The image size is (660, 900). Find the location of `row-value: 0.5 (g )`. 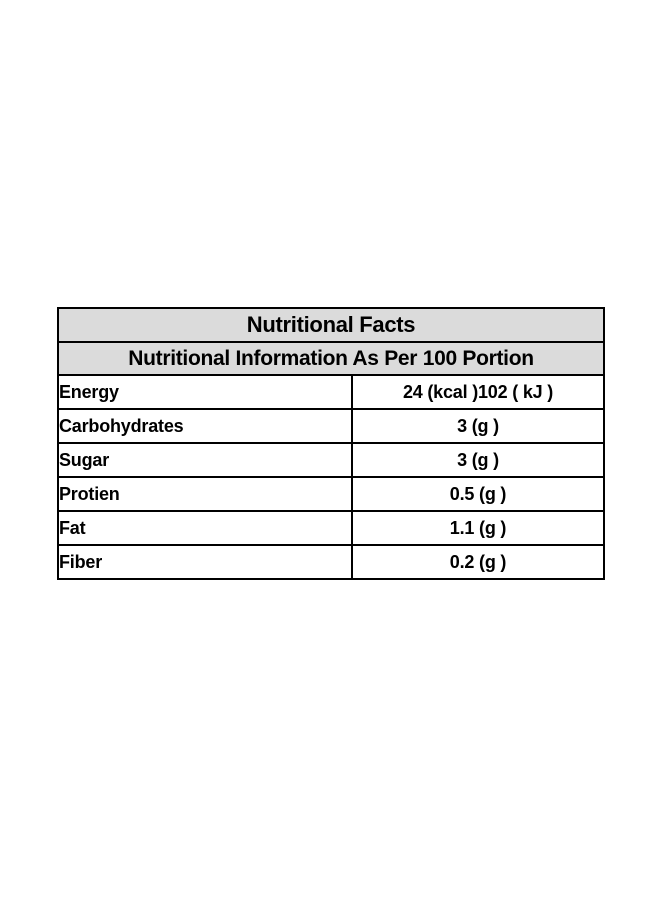

row-value: 0.5 (g ) is located at coordinates (478, 494).